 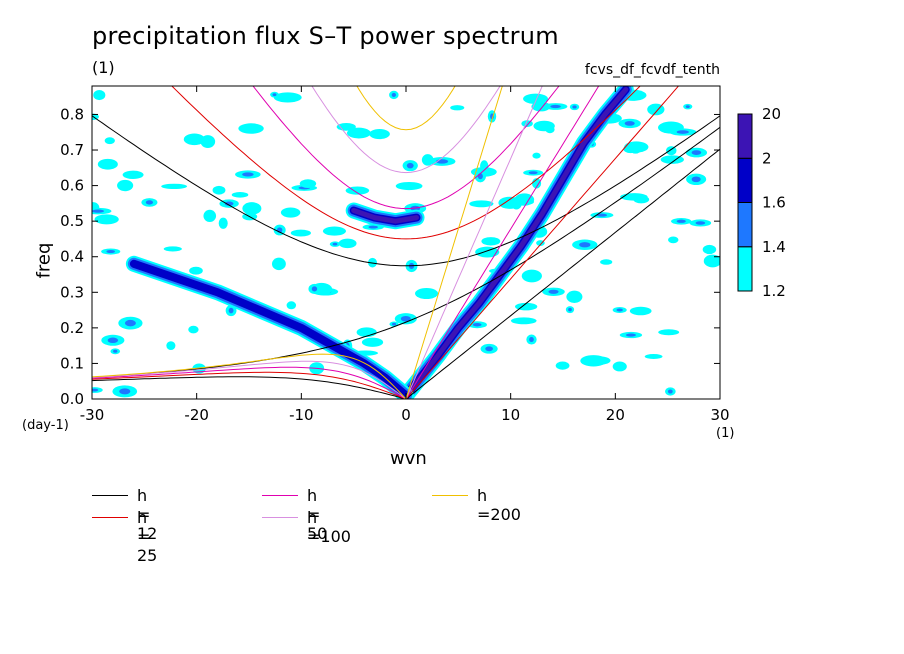 What do you see at coordinates (147, 536) in the screenshot?
I see `legend-label: h = 25` at bounding box center [147, 536].